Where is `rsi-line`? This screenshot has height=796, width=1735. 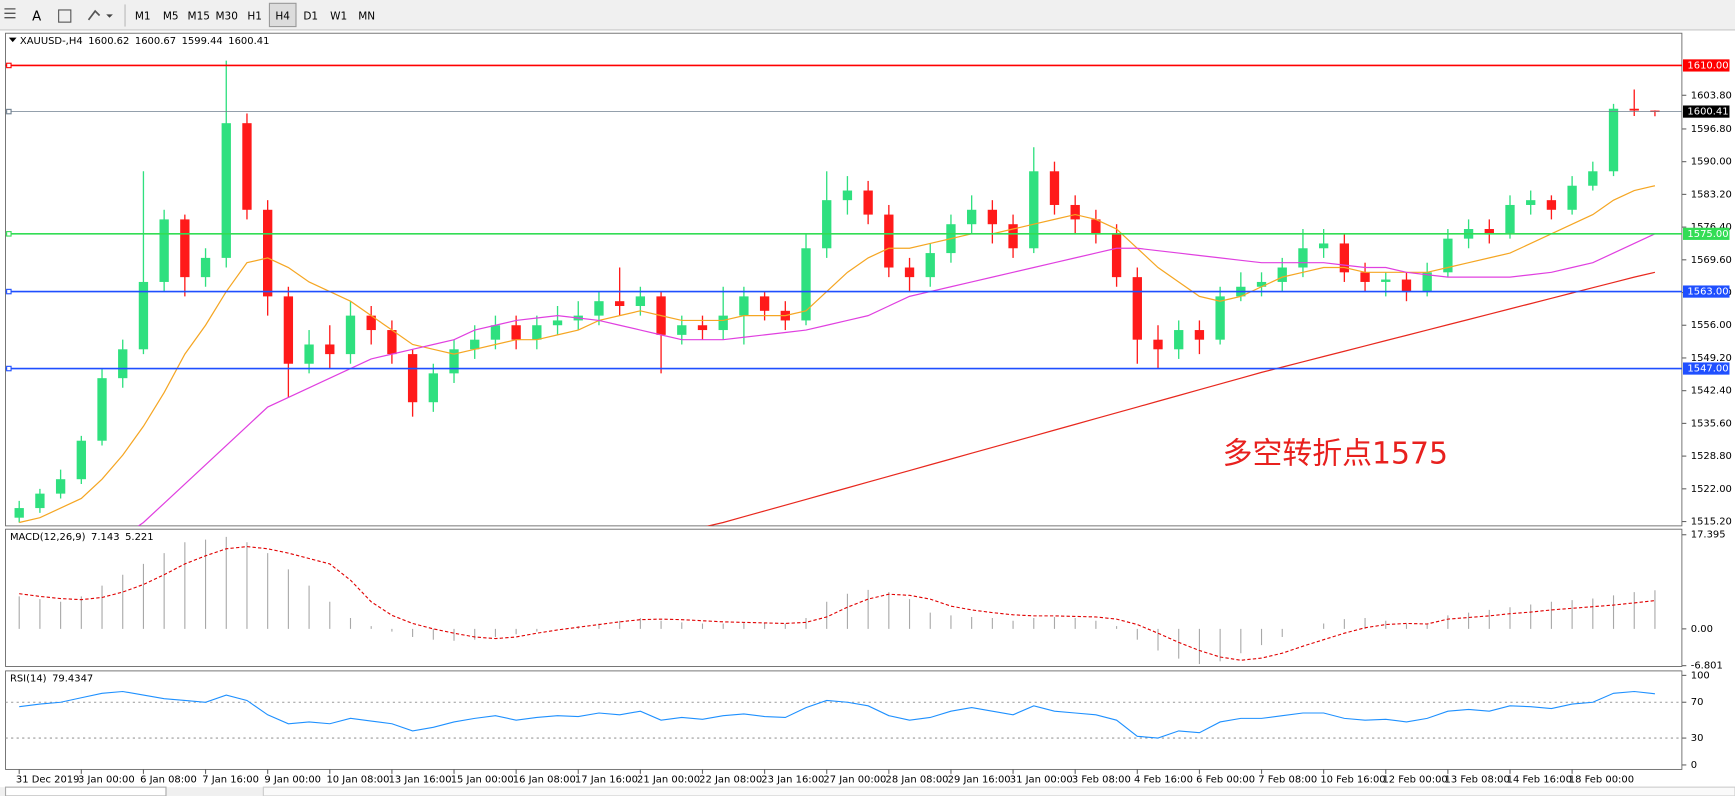 rsi-line is located at coordinates (837, 714).